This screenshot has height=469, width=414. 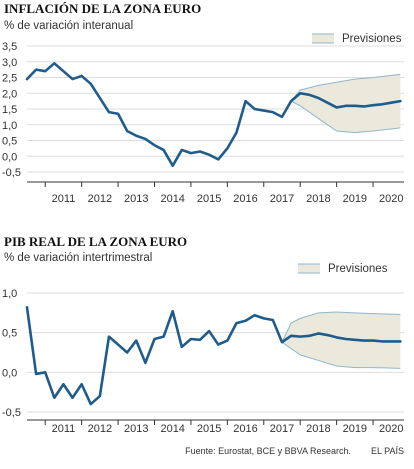 I want to click on forecast-band, so click(x=341, y=340).